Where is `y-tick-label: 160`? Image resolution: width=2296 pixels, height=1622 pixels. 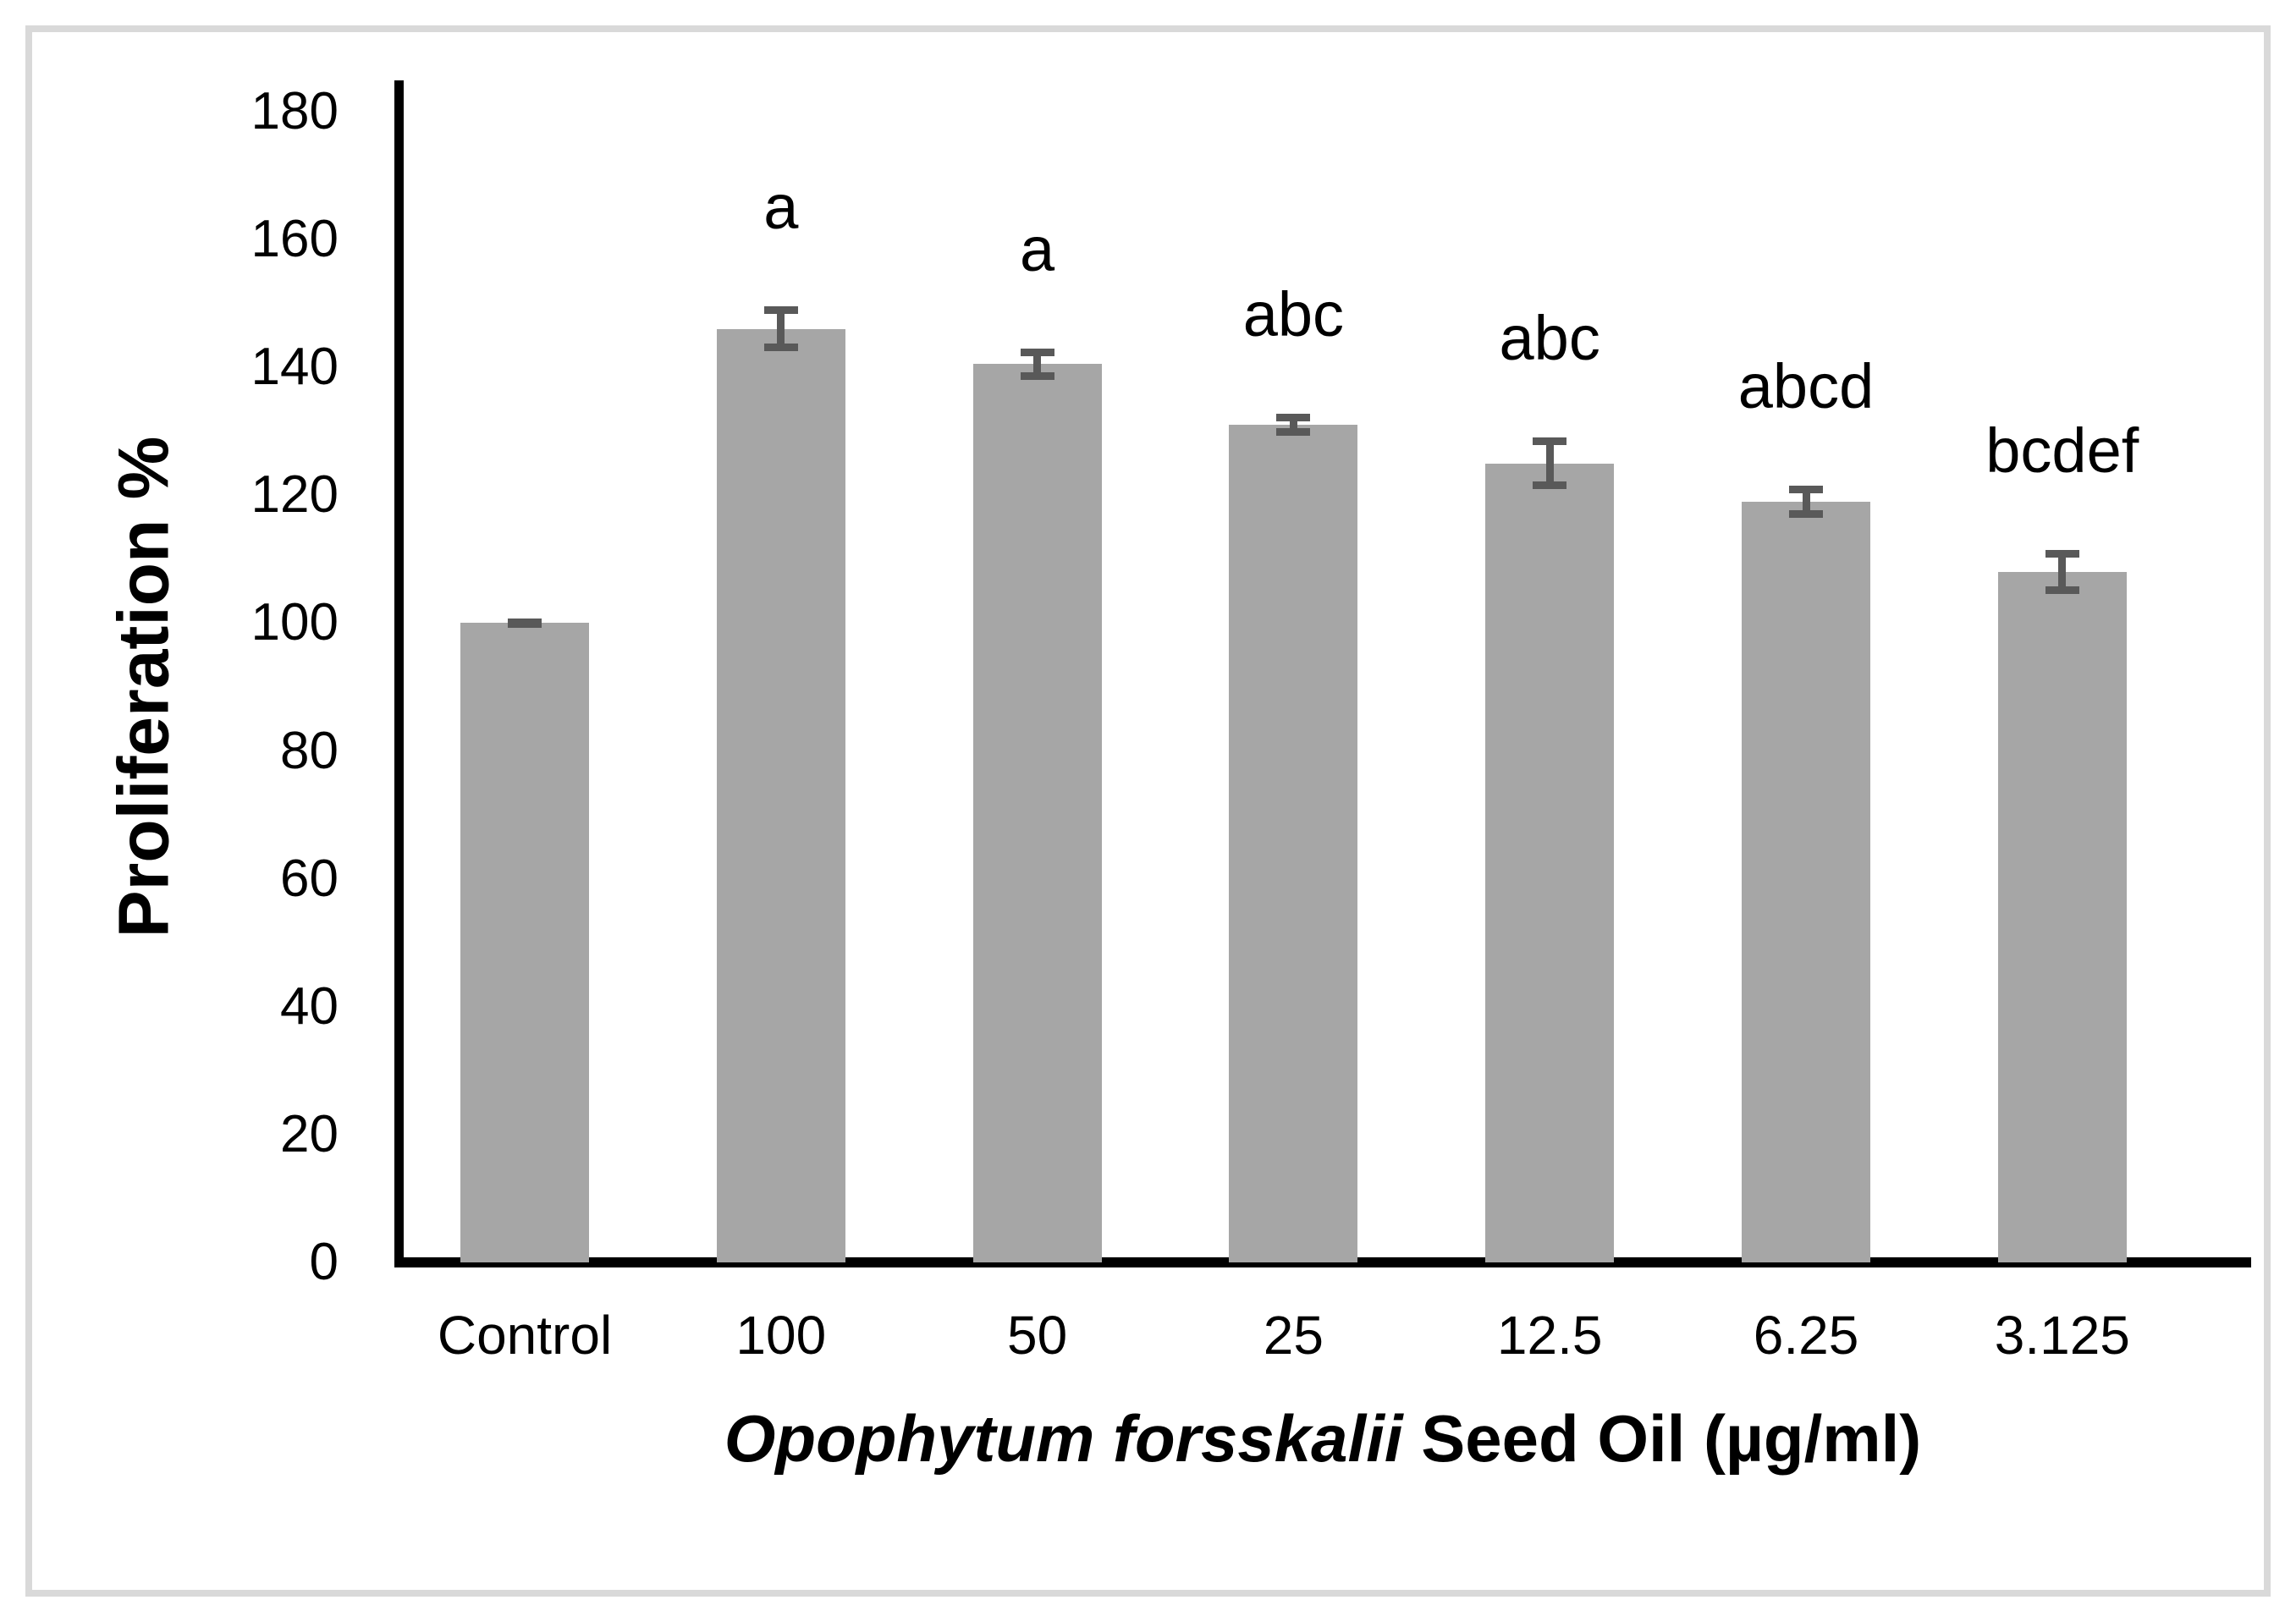
y-tick-label: 160 is located at coordinates (295, 239).